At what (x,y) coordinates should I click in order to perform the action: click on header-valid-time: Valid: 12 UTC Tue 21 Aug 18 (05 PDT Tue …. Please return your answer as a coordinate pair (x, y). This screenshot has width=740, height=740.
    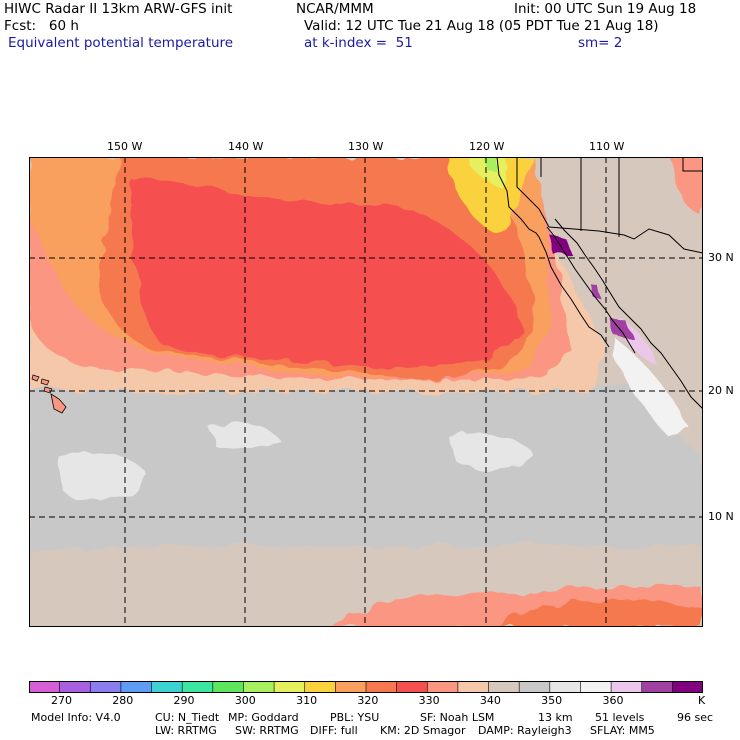
    Looking at the image, I should click on (481, 26).